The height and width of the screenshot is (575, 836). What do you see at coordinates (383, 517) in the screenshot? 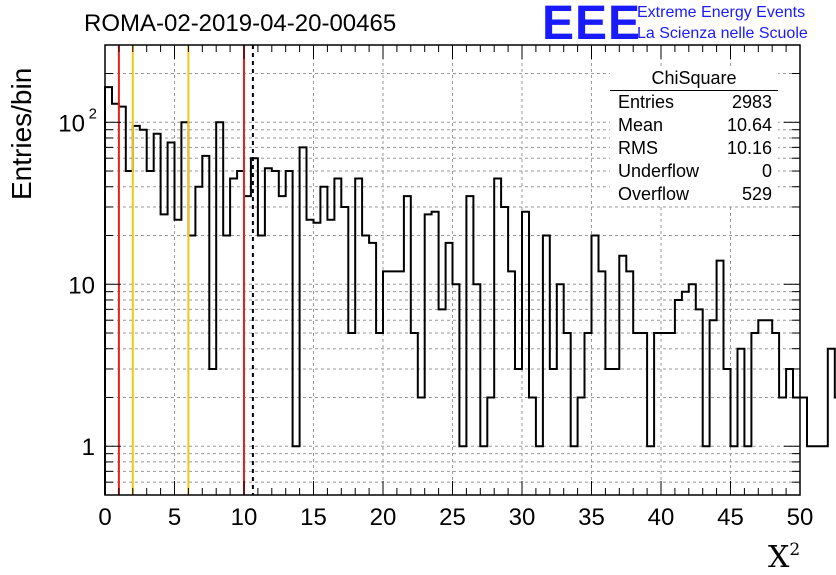
I see `x-tick-label: 20` at bounding box center [383, 517].